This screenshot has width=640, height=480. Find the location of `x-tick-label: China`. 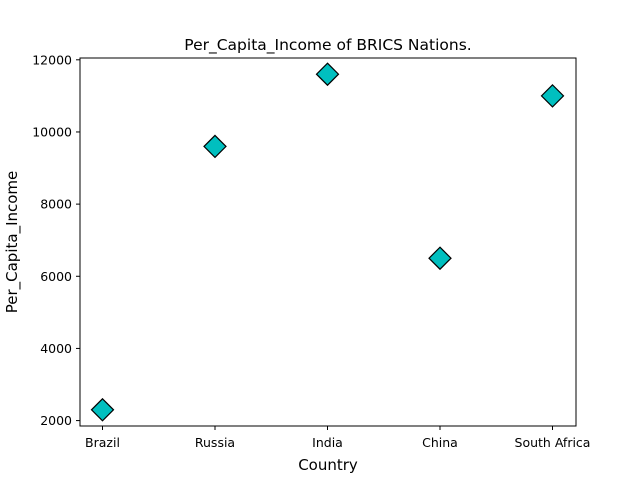

x-tick-label: China is located at coordinates (440, 442).